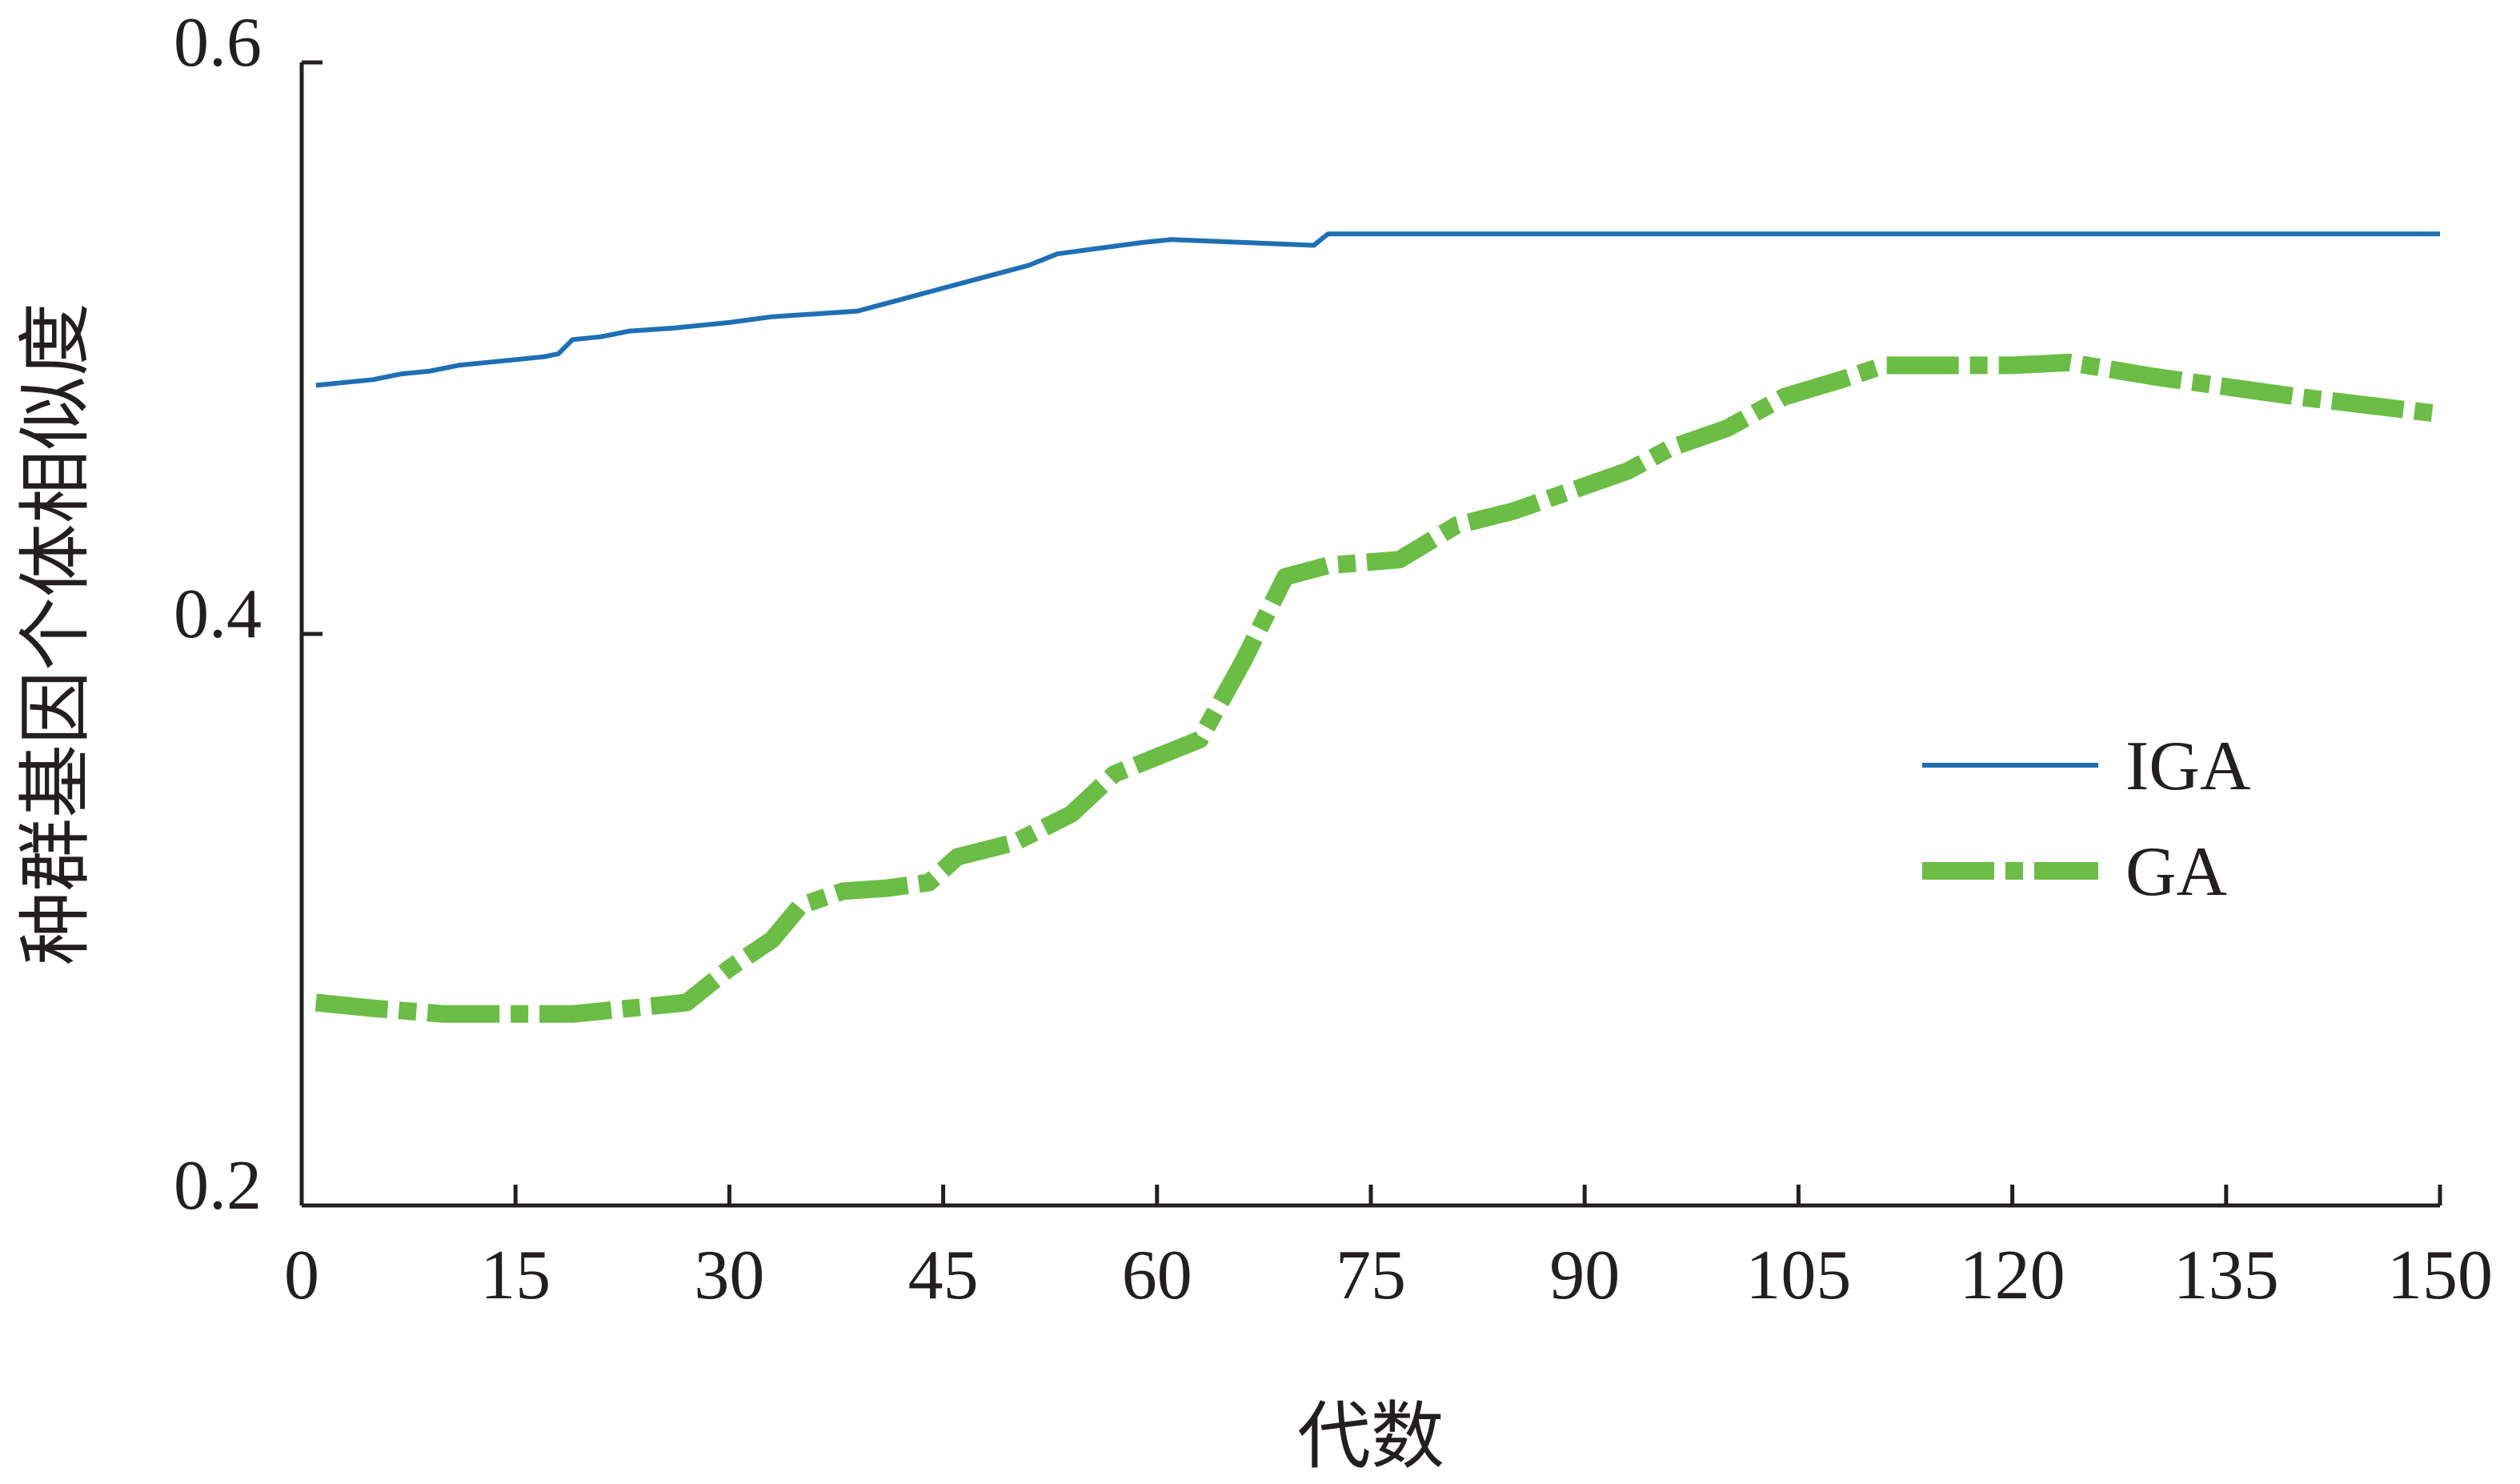  What do you see at coordinates (2086, 819) in the screenshot?
I see `legend: IGA GA` at bounding box center [2086, 819].